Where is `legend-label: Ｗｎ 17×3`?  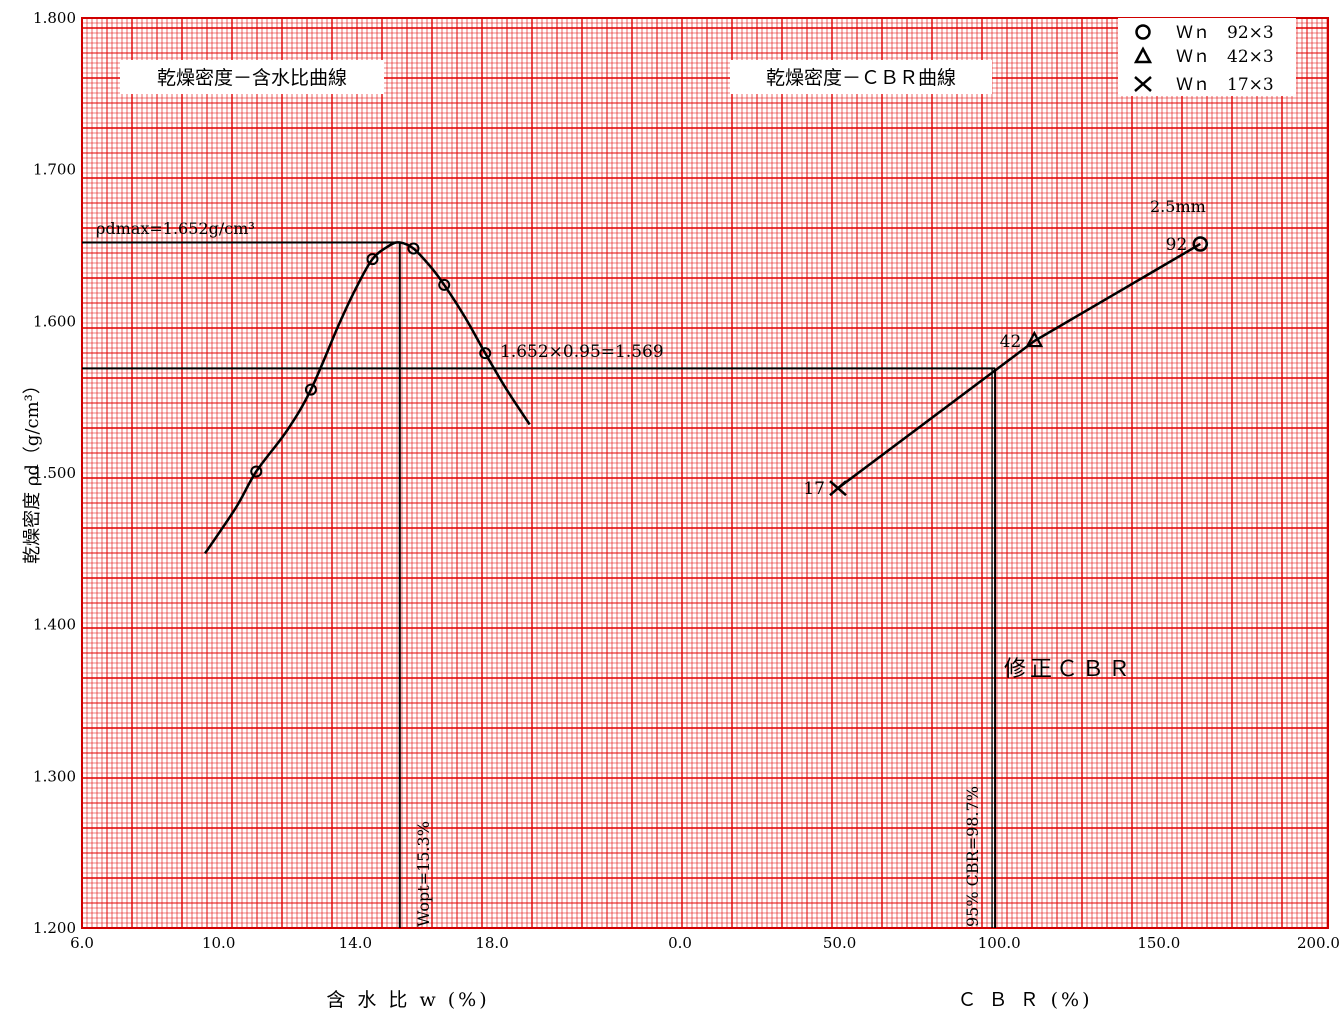
legend-label: Ｗｎ 17×3 is located at coordinates (1225, 85).